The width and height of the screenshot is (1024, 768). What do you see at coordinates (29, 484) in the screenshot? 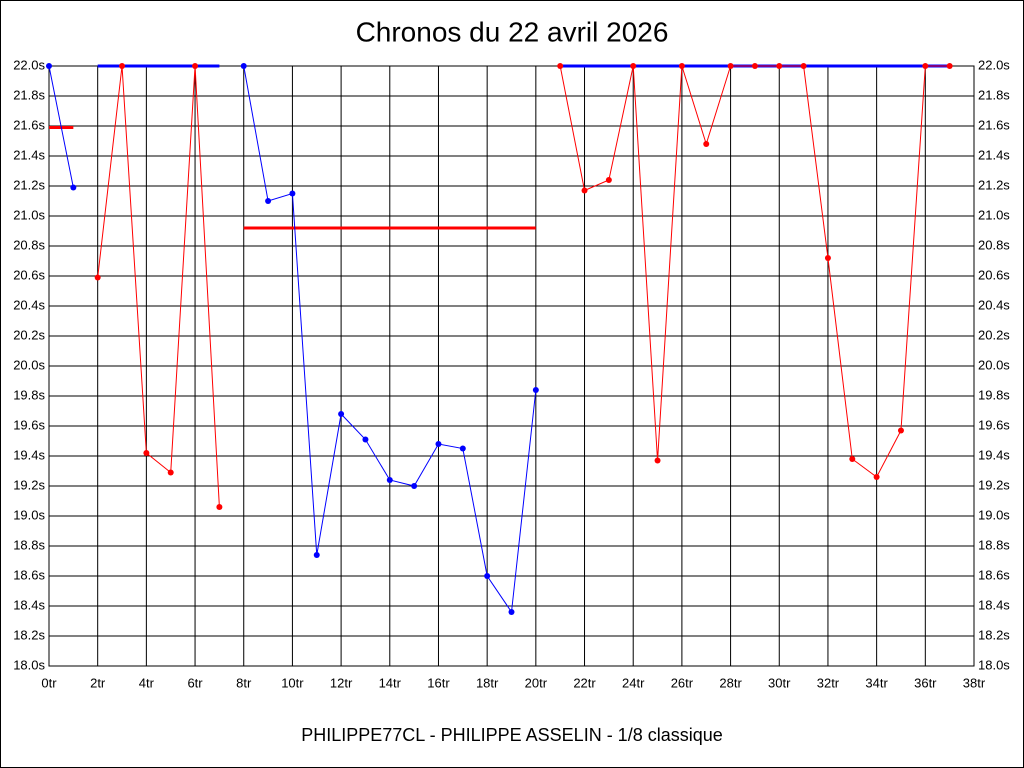
I see `y-tick-label: 19.2s` at bounding box center [29, 484].